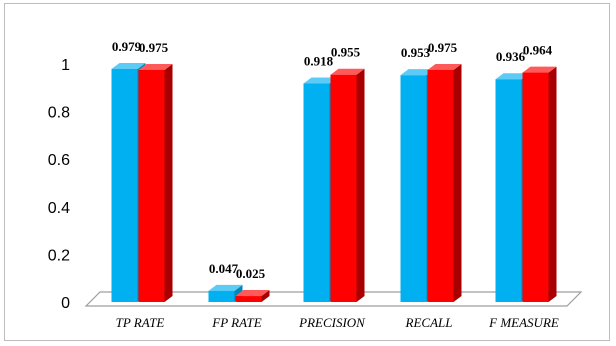  What do you see at coordinates (319, 61) in the screenshot?
I see `data-label-precision-series-1: 0.918` at bounding box center [319, 61].